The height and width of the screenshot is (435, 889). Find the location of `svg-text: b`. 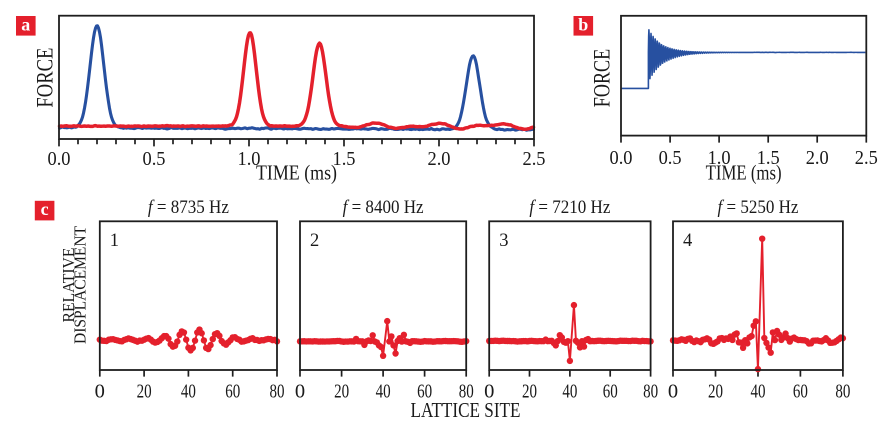

svg-text: b is located at coordinates (583, 24).